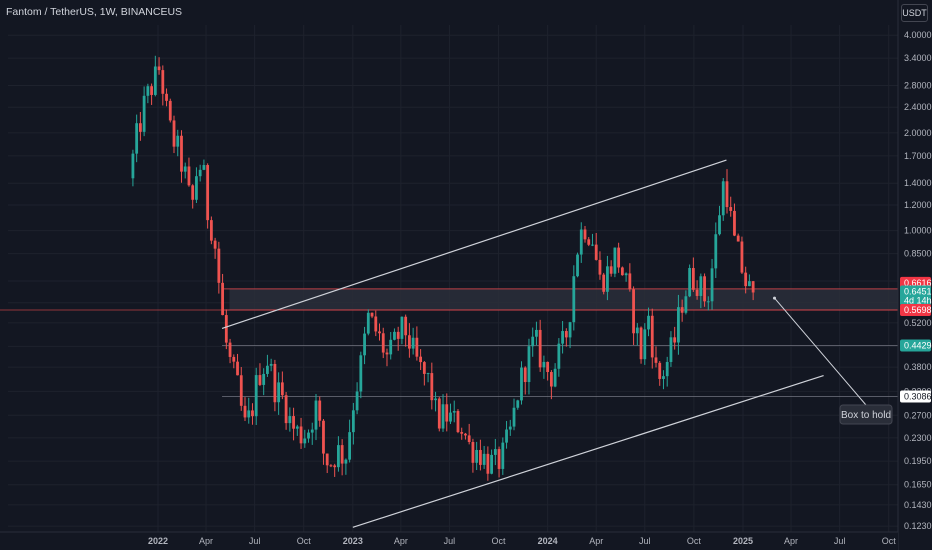  I want to click on price-axis-background, so click(915, 275).